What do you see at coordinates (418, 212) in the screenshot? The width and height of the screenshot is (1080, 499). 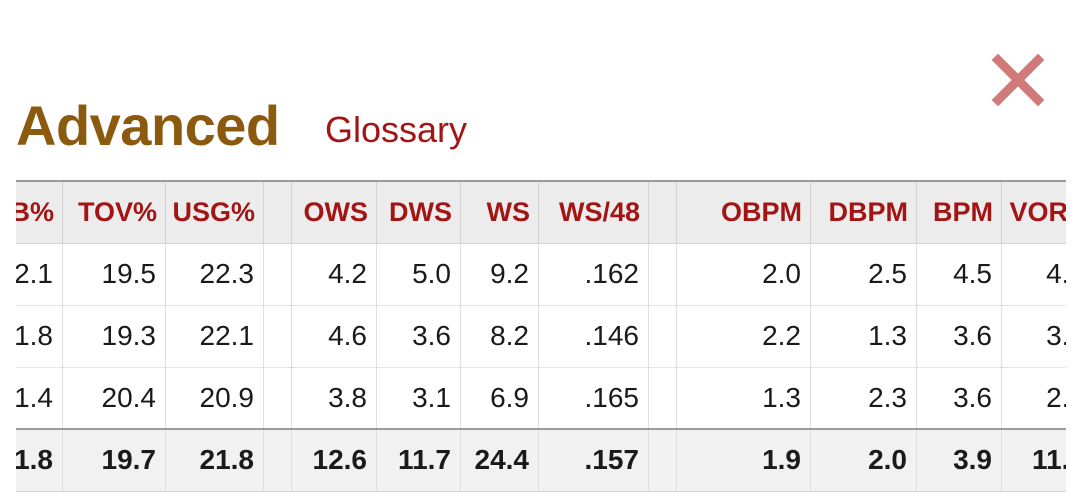 I see `column-header: DWS` at bounding box center [418, 212].